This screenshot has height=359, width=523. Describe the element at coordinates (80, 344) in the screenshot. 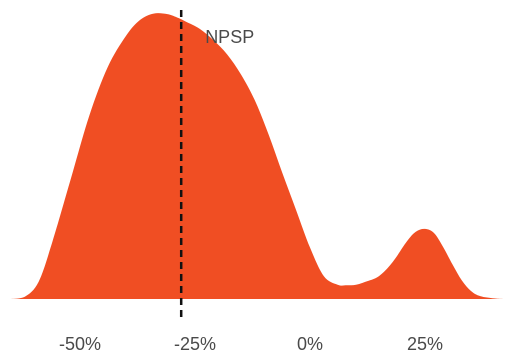

I see `x-tick-label: -50%` at that location.